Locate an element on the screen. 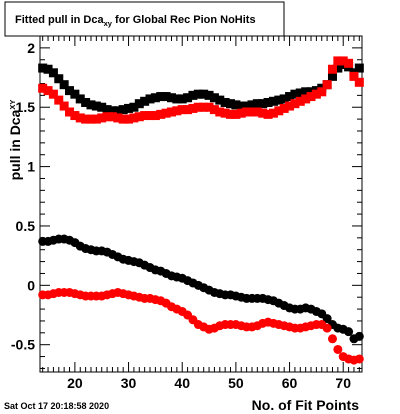 The image size is (400, 414). x-tick-label: 20 is located at coordinates (75, 383).